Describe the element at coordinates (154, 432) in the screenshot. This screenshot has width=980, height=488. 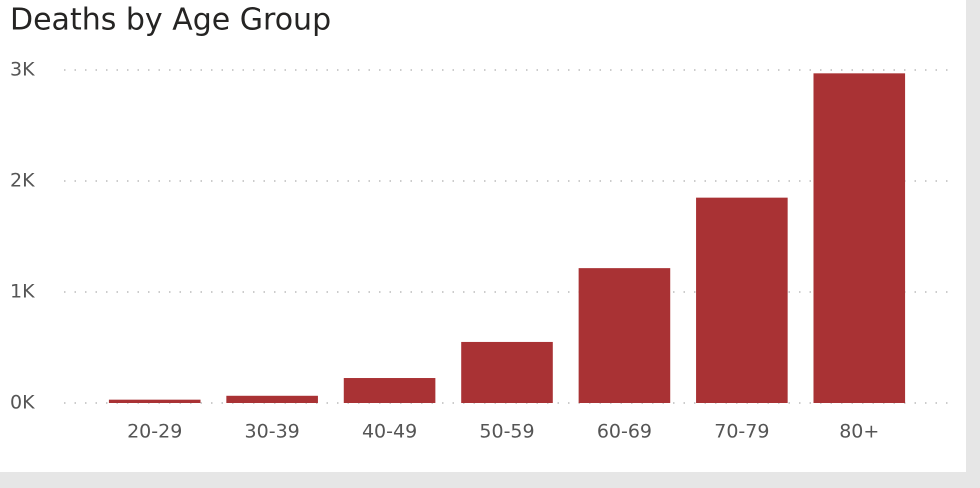
I see `x-tick-label: 20-29` at that location.